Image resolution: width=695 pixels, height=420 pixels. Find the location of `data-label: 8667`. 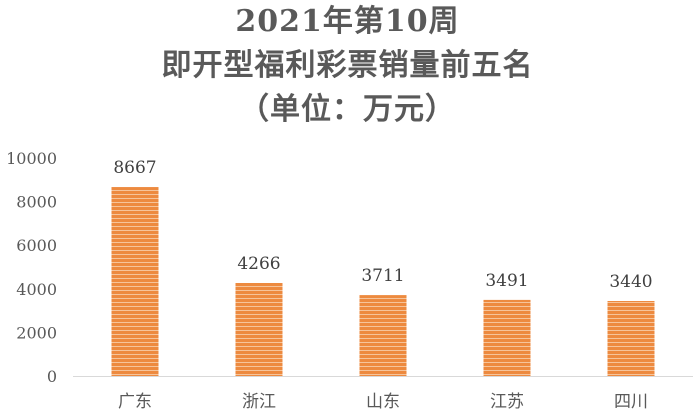

data-label: 8667 is located at coordinates (134, 168).